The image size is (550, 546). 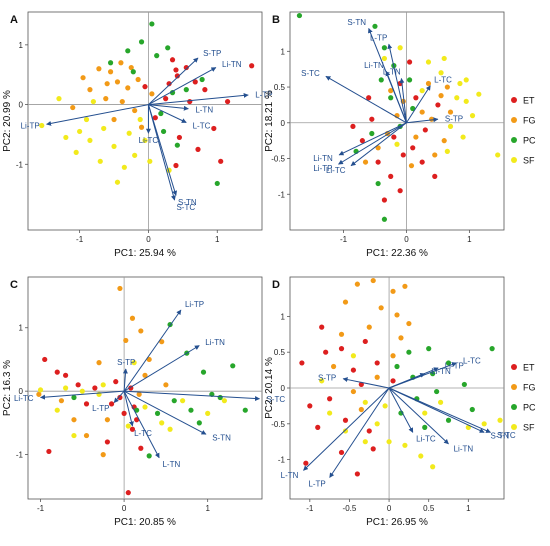 I want to click on y-tick-label: -1, so click(x=20, y=455).